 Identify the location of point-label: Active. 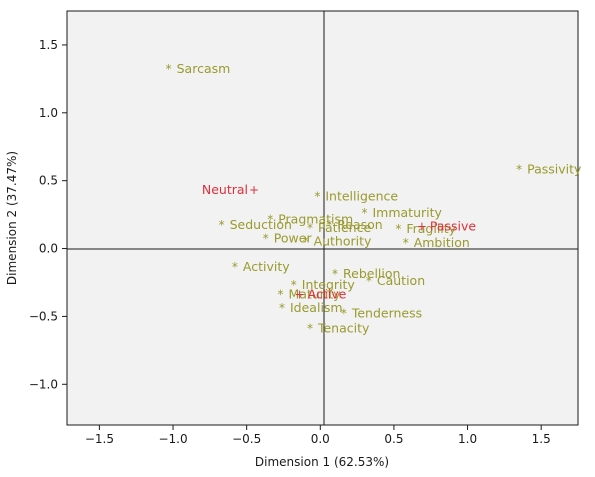
(327, 293).